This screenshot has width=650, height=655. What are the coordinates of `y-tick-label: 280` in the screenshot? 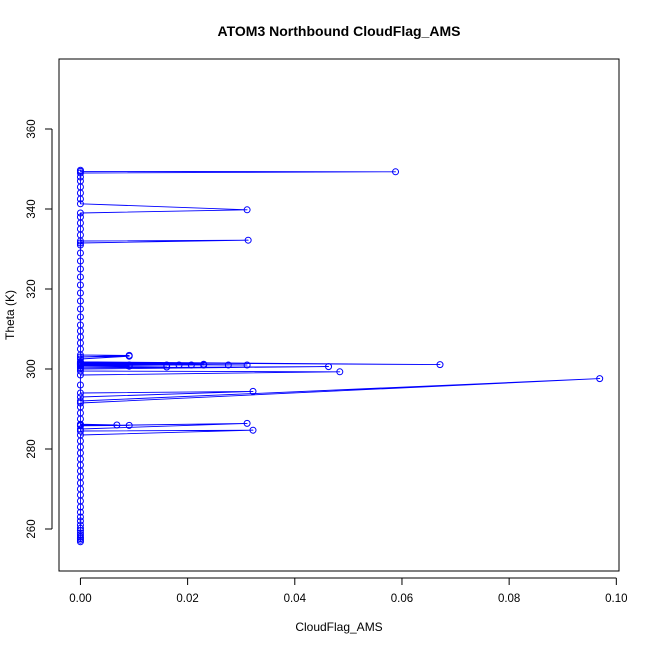 It's located at (32, 448).